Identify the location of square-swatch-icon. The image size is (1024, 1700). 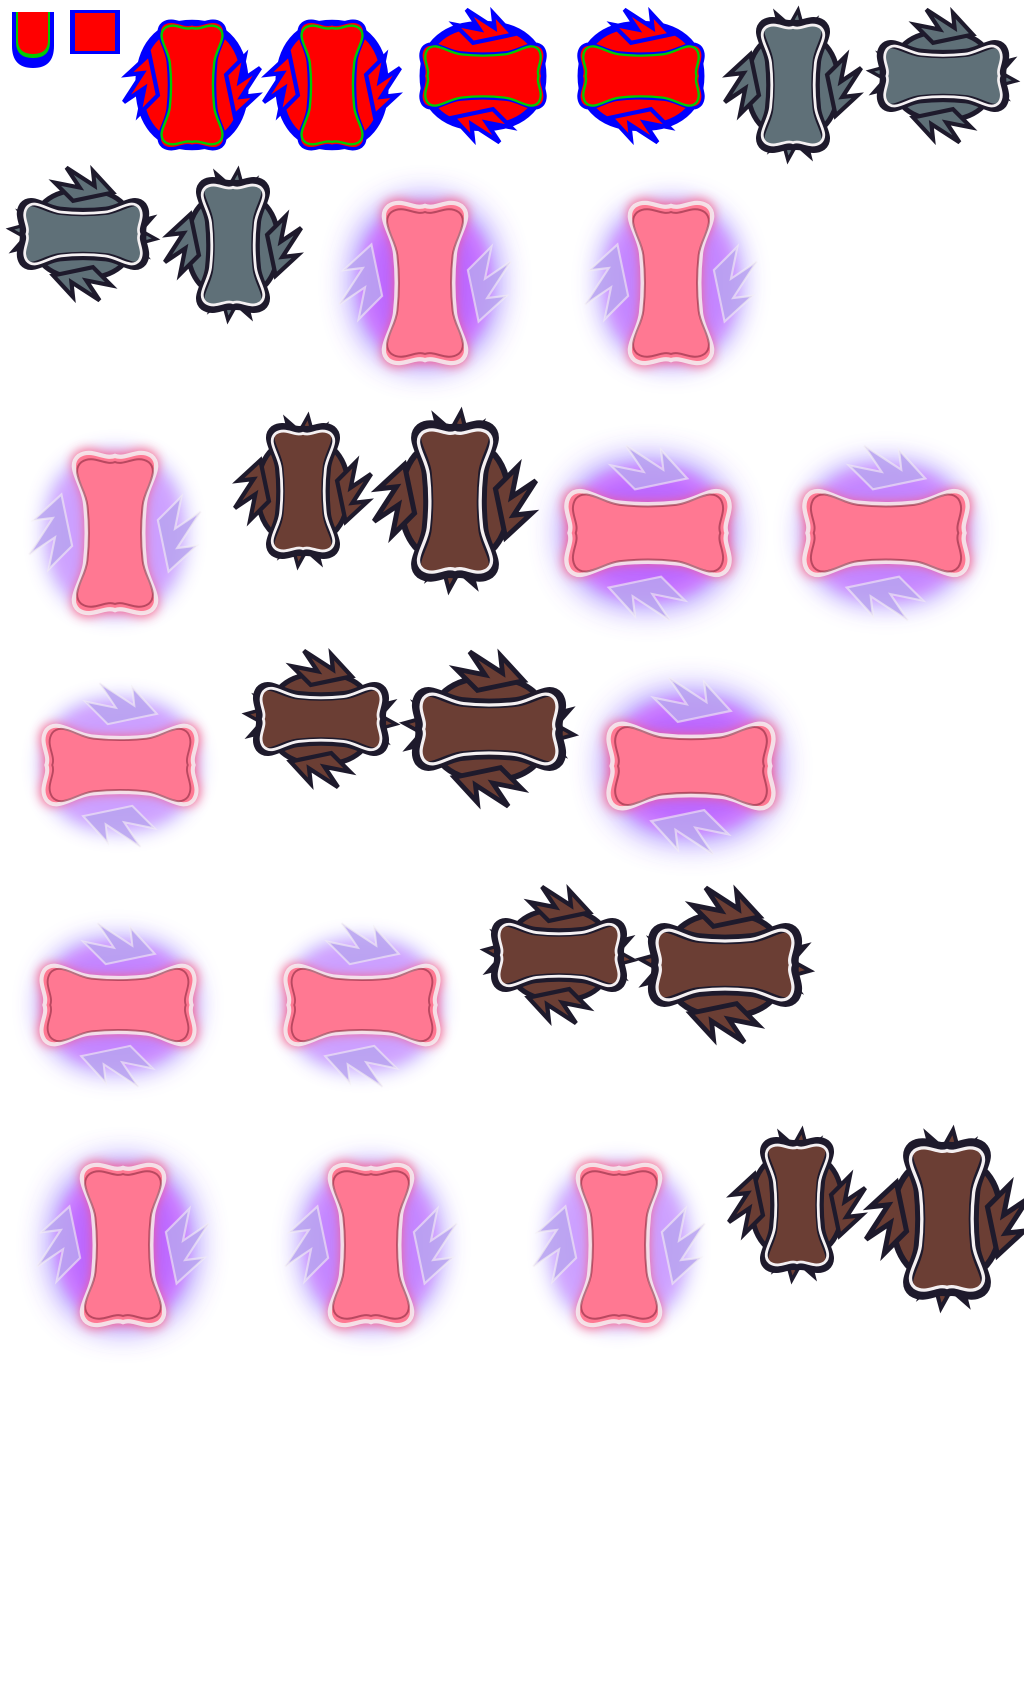
(95, 32).